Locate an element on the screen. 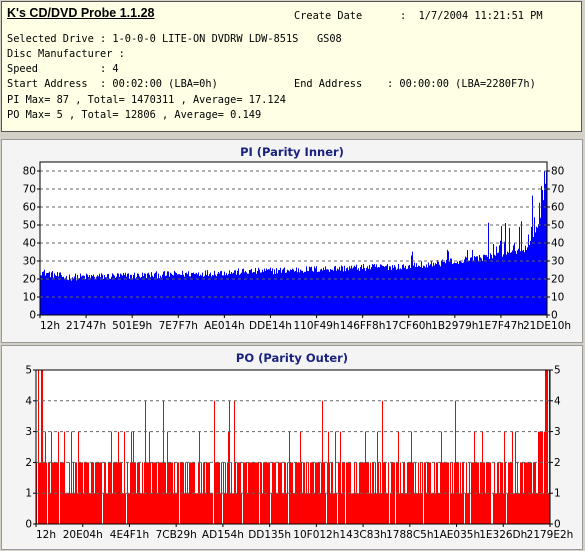 This screenshot has width=585, height=551. end-address: End Address : 00:00:00 (LBA=2280F7h) is located at coordinates (415, 84).